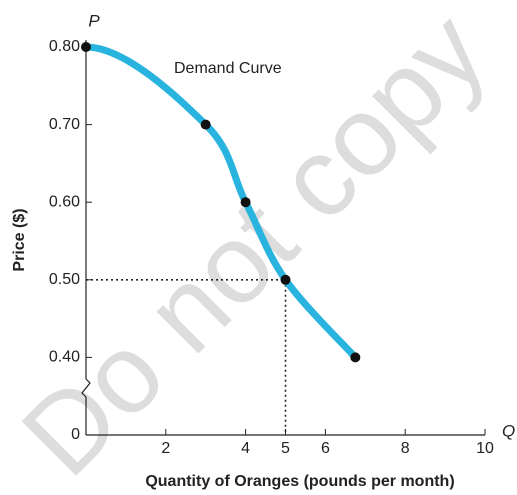 The width and height of the screenshot is (517, 495). What do you see at coordinates (485, 448) in the screenshot?
I see `x-tick-label: 10` at bounding box center [485, 448].